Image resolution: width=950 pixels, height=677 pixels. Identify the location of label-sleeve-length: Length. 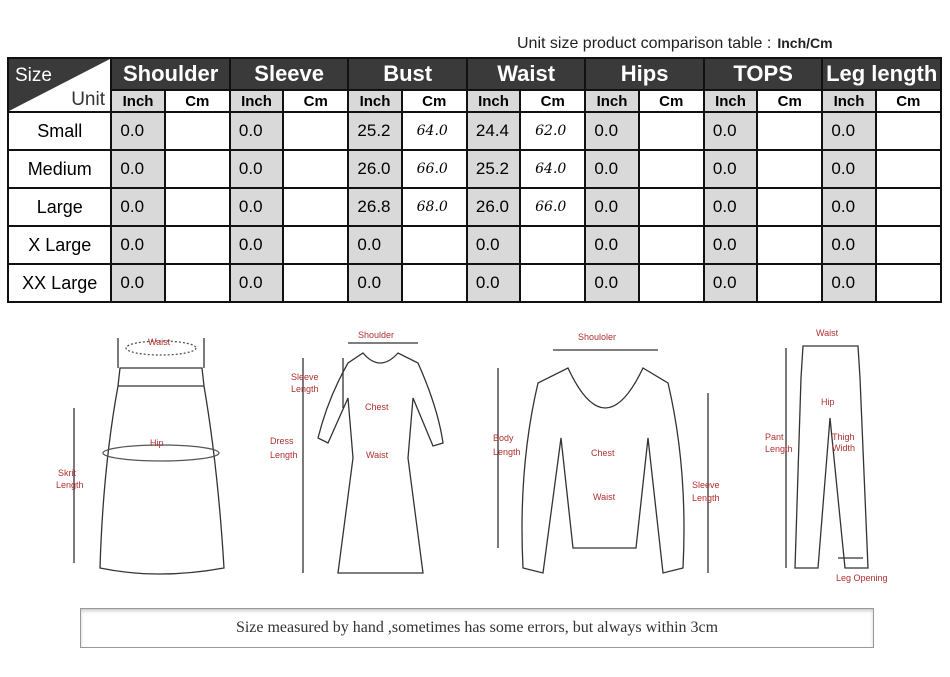
(305, 389).